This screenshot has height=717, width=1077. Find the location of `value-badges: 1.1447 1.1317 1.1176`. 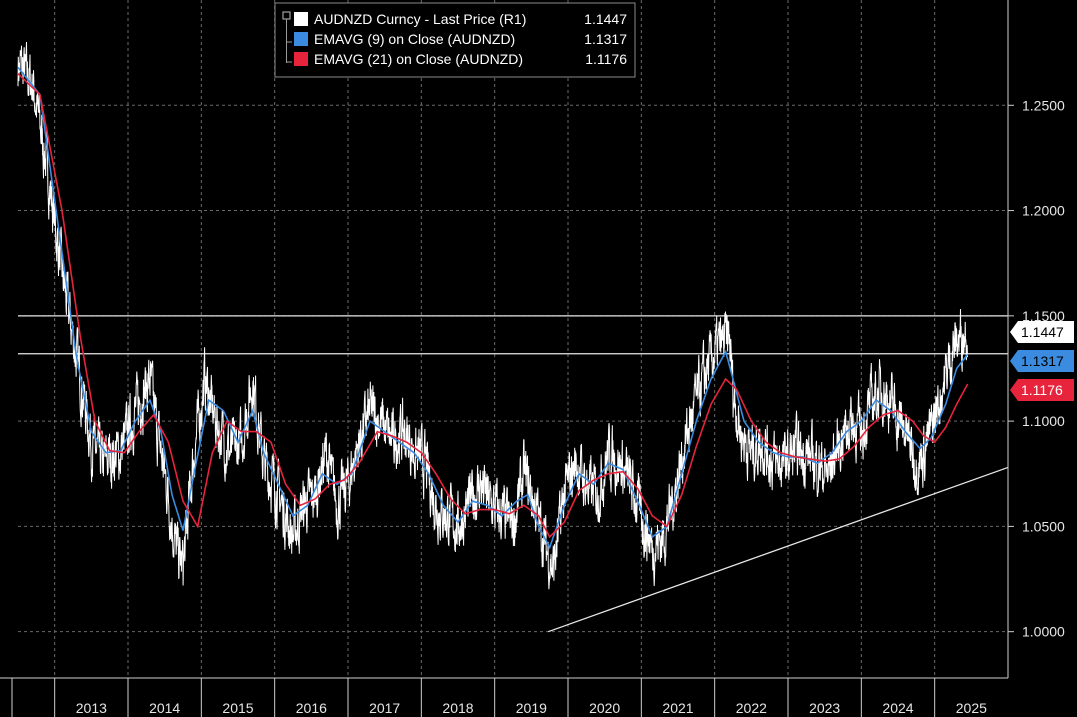

value-badges: 1.1447 1.1317 1.1176 is located at coordinates (1042, 361).